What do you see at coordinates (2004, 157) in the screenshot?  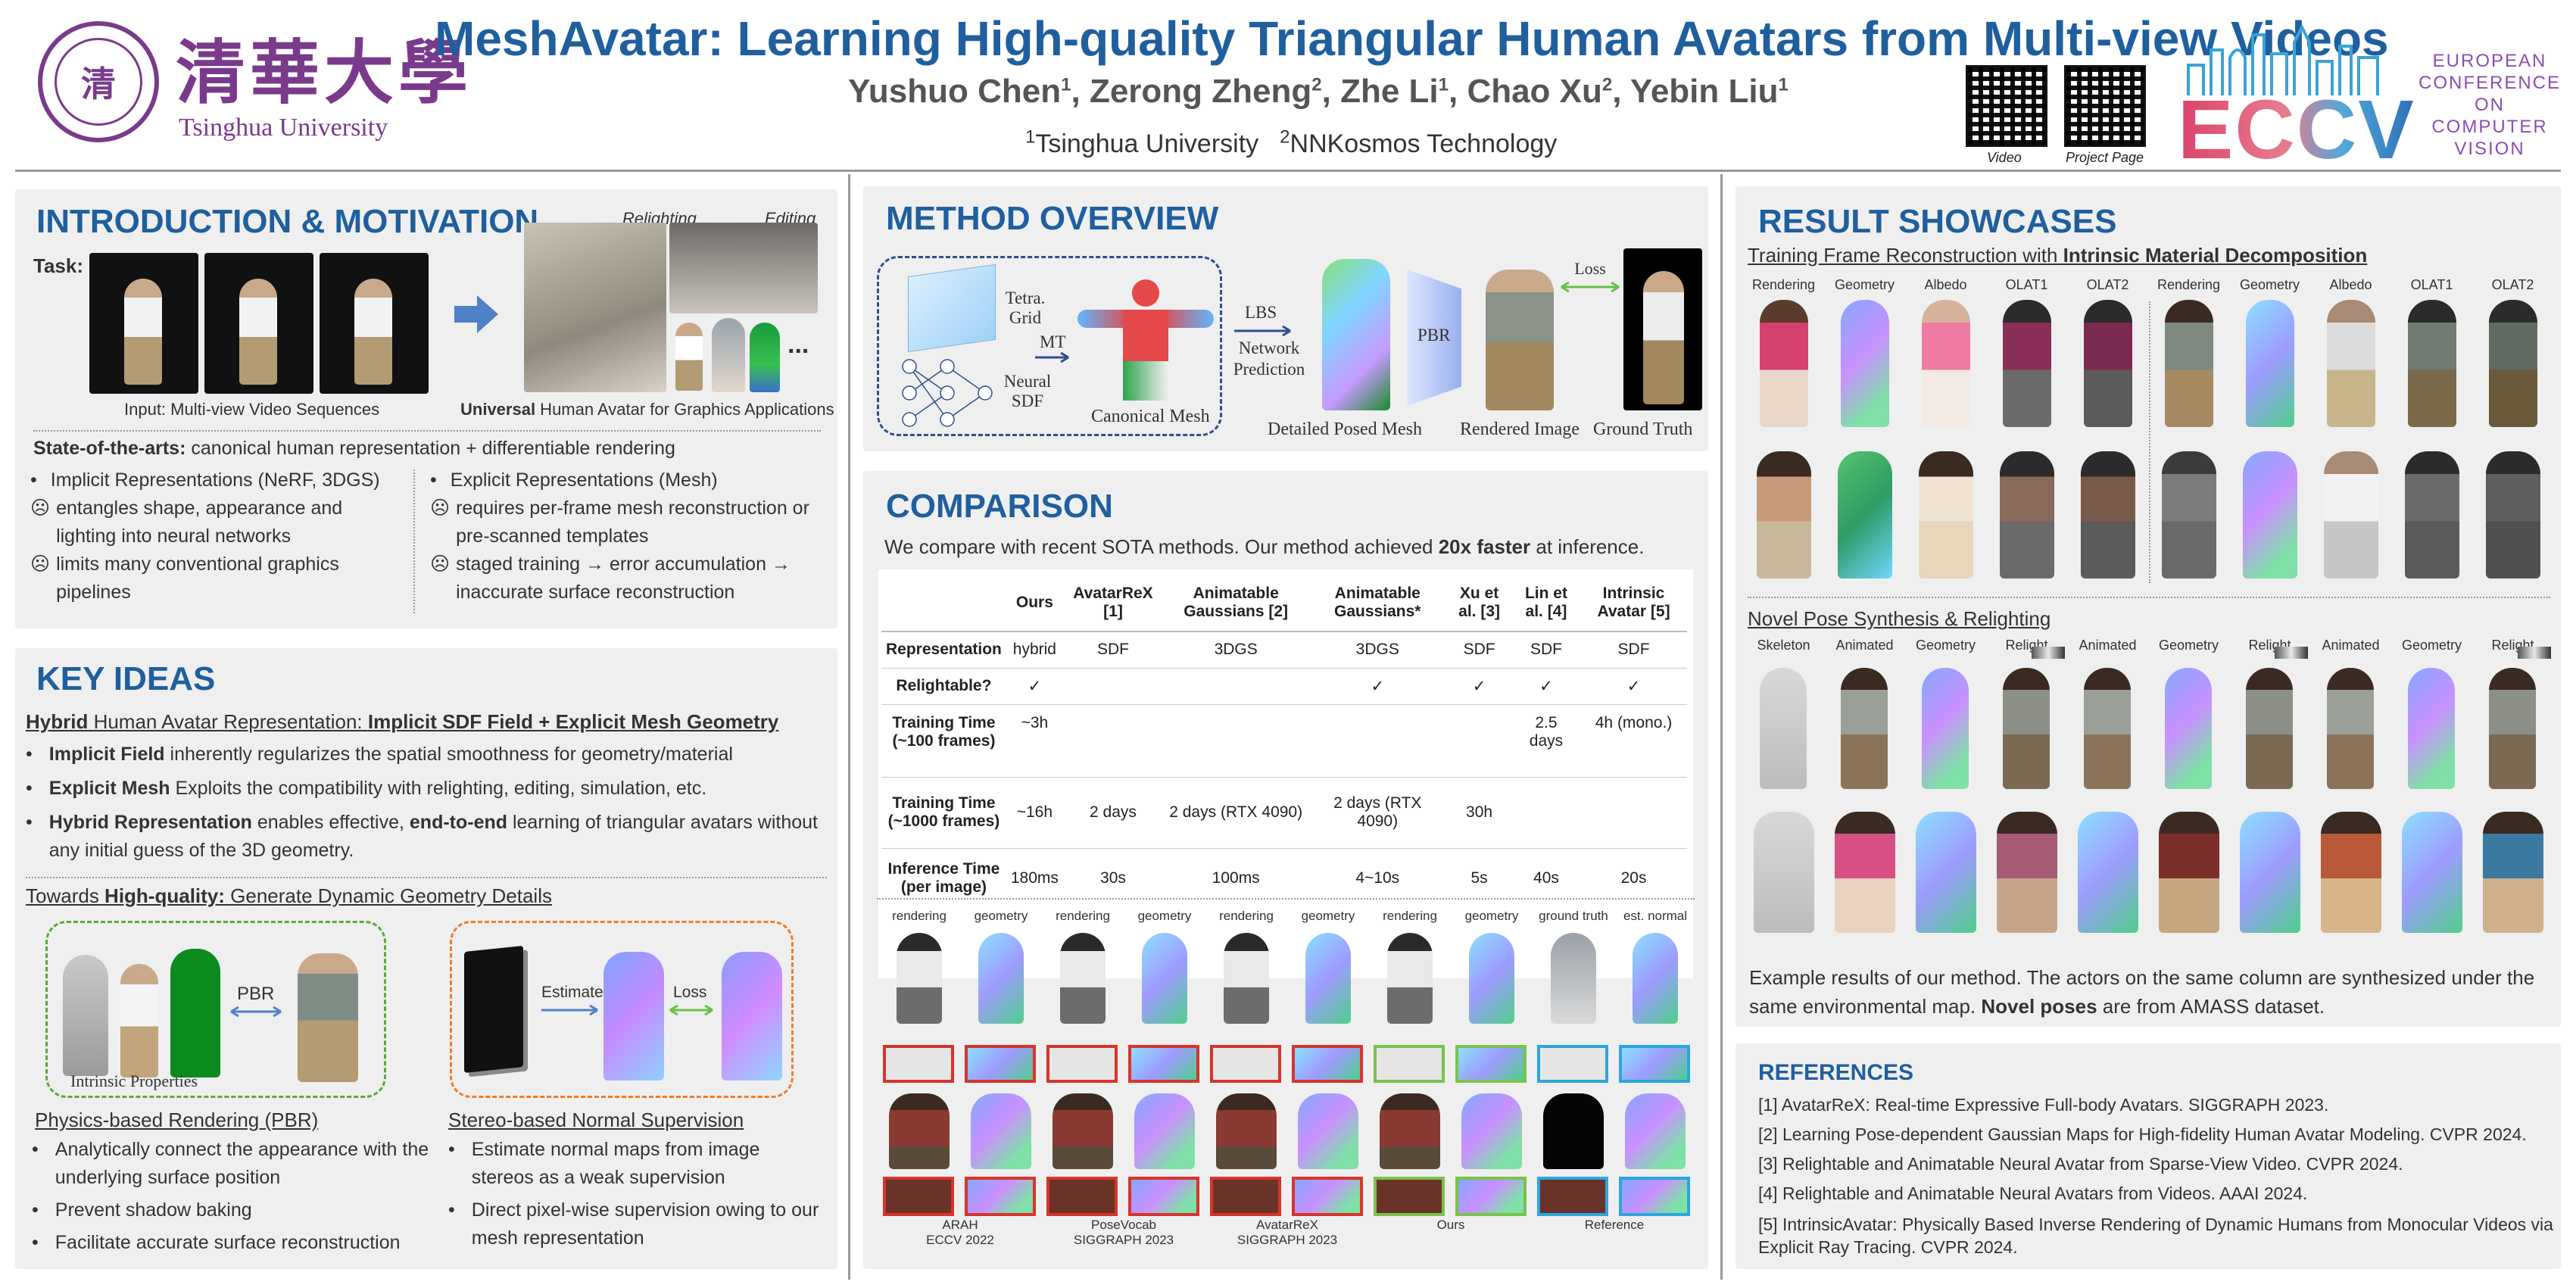 I see `video-qr-label: Video` at bounding box center [2004, 157].